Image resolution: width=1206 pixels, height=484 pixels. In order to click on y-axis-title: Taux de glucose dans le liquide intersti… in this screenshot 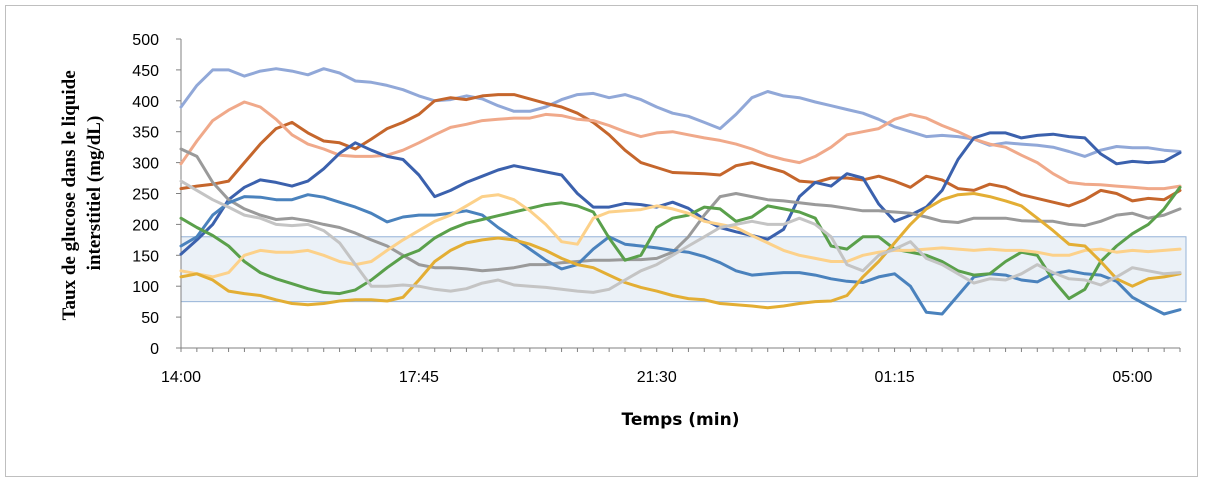, I will do `click(82, 193)`.